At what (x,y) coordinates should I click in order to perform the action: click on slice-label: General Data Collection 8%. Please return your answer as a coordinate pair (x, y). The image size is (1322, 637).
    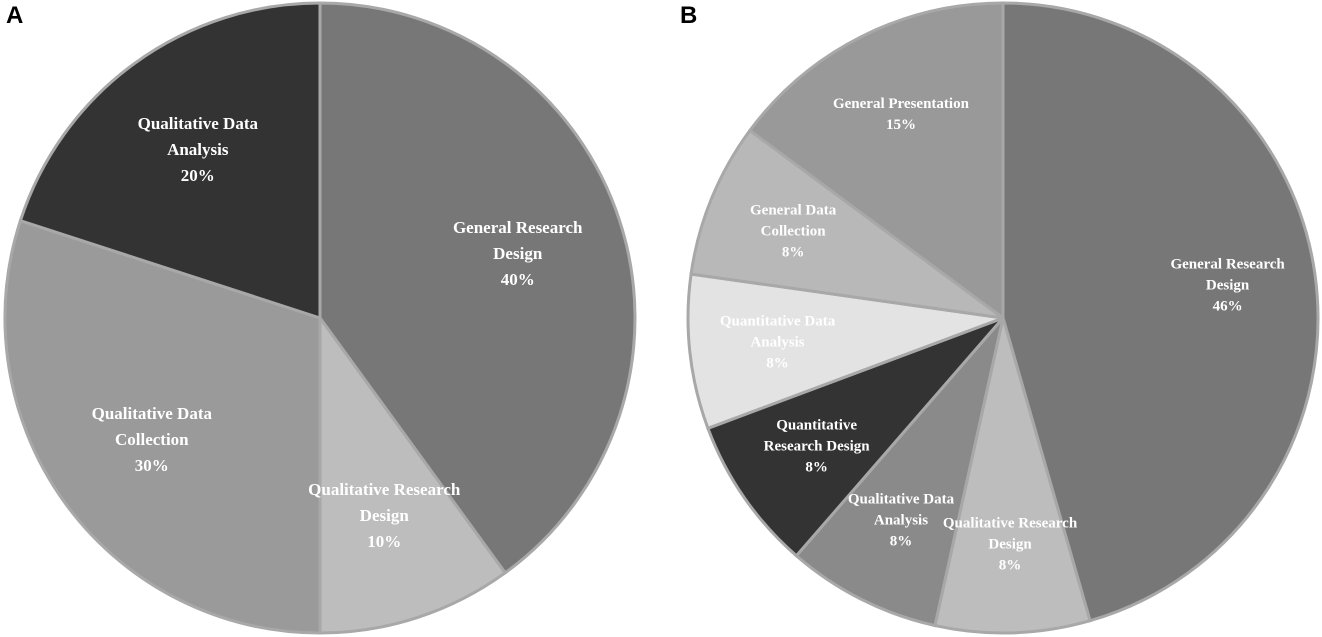
    Looking at the image, I should click on (793, 232).